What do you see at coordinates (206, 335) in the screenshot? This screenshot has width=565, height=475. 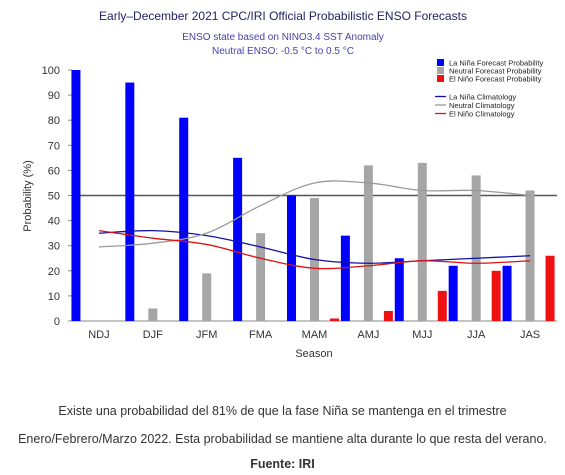 I see `x-tick-label: JFM` at bounding box center [206, 335].